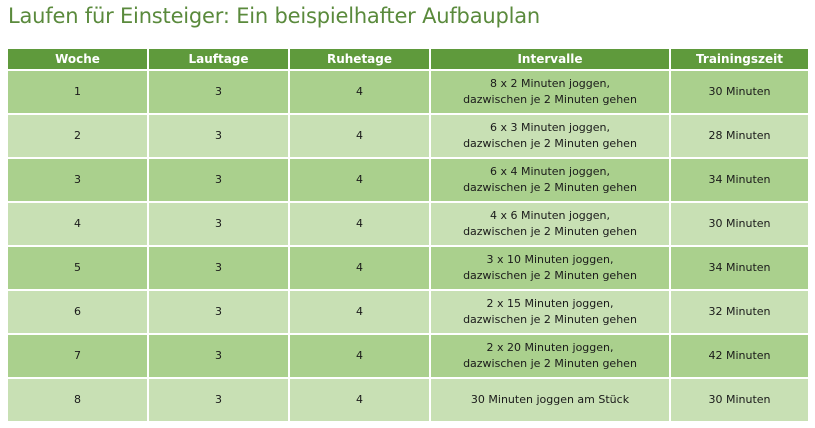 This screenshot has width=815, height=428. Describe the element at coordinates (550, 83) in the screenshot. I see `intervalle-line: 8 x 2 Minuten joggen,` at that location.